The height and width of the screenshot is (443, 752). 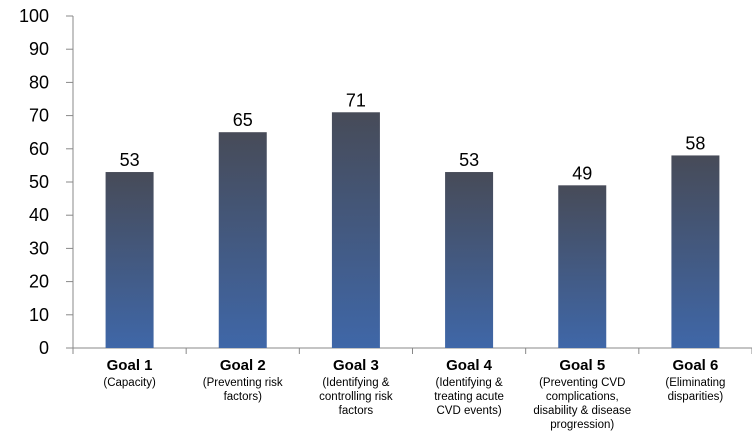 I want to click on x-category-subtitle: factors, so click(x=356, y=411).